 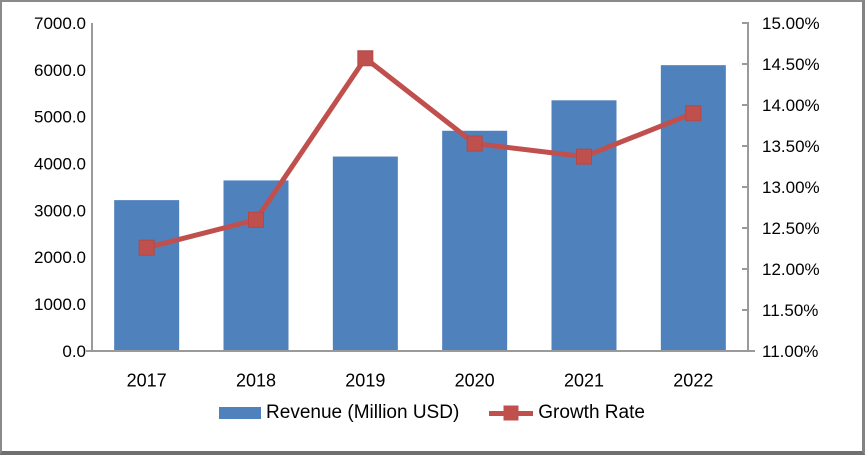 I want to click on legend-item-growth: Growth Rate, so click(x=567, y=413).